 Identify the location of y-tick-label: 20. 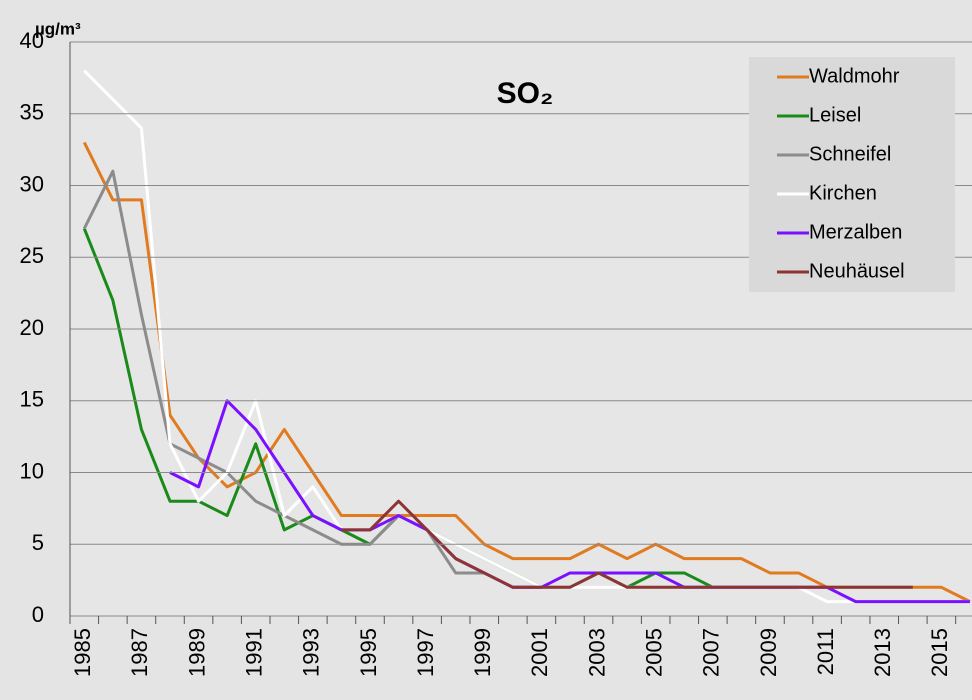
(32, 327).